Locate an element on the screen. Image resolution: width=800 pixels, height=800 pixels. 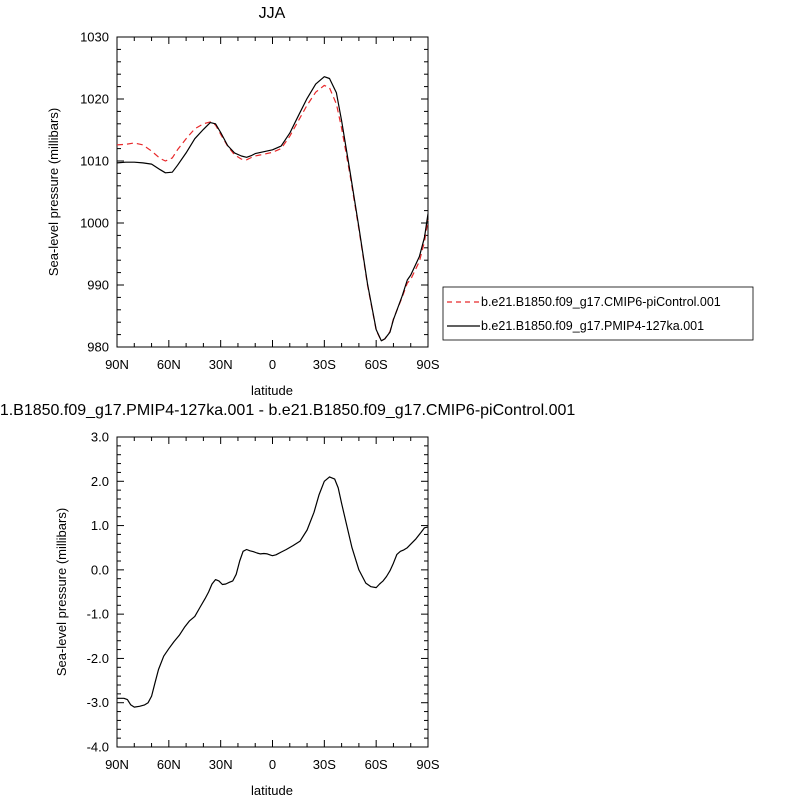
y-tick-label: 0.0 is located at coordinates (100, 569).